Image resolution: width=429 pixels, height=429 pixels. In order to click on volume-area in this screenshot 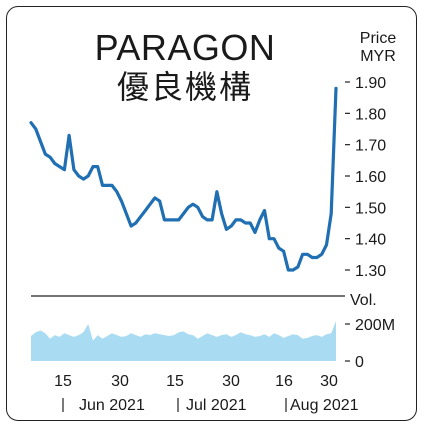, I will do `click(183, 341)`.